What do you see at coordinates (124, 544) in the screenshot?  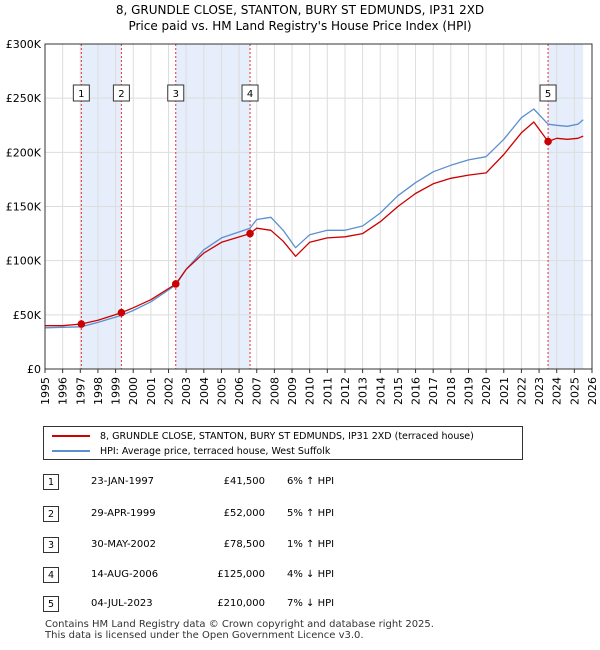 I see `transaction-date: 30-MAY-2002` at bounding box center [124, 544].